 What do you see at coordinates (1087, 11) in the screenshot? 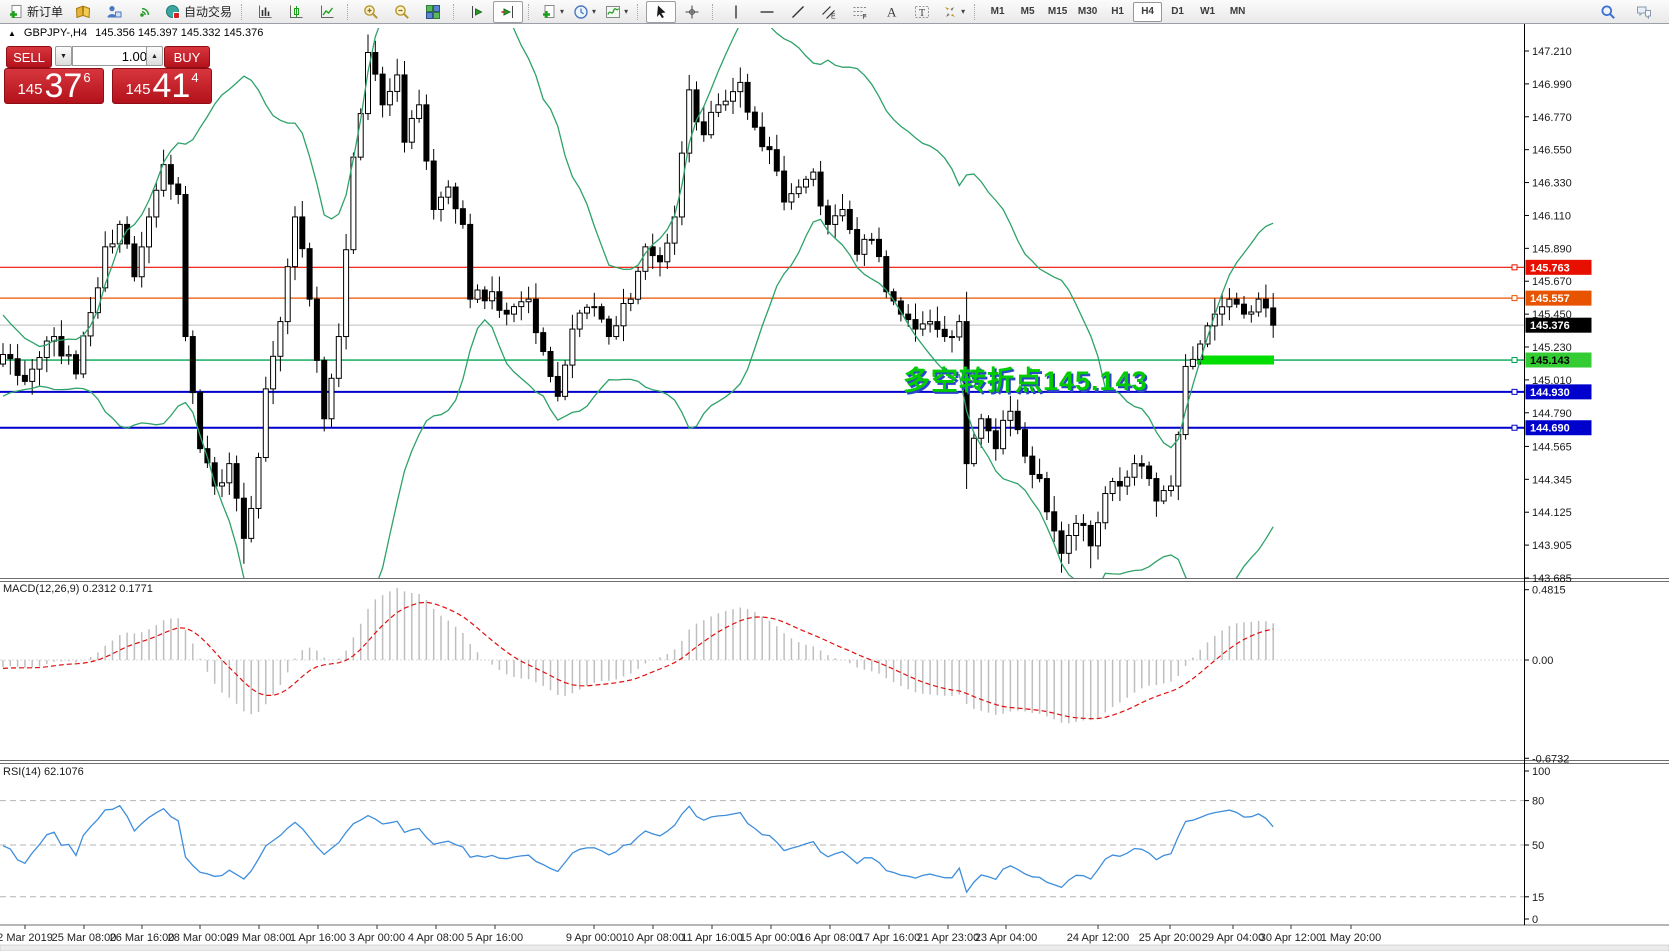
I see `timeframe-m30-button: M30` at bounding box center [1087, 11].